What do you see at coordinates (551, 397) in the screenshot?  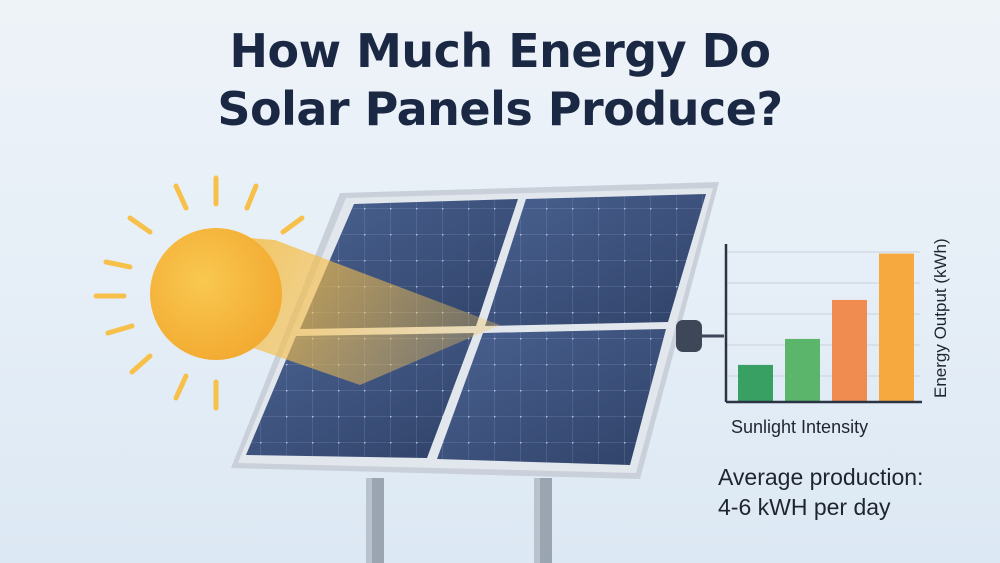 I see `panel-cell-bottom-right` at bounding box center [551, 397].